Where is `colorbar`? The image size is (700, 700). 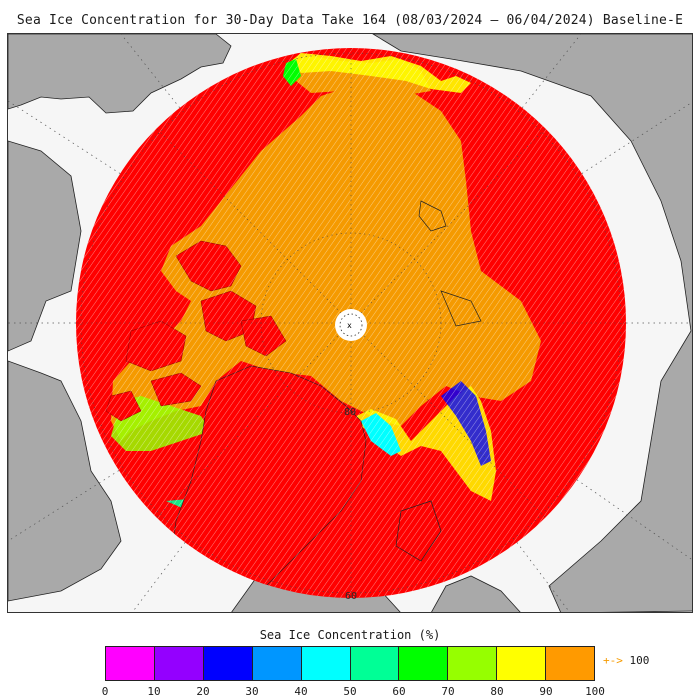 colorbar is located at coordinates (350, 663).